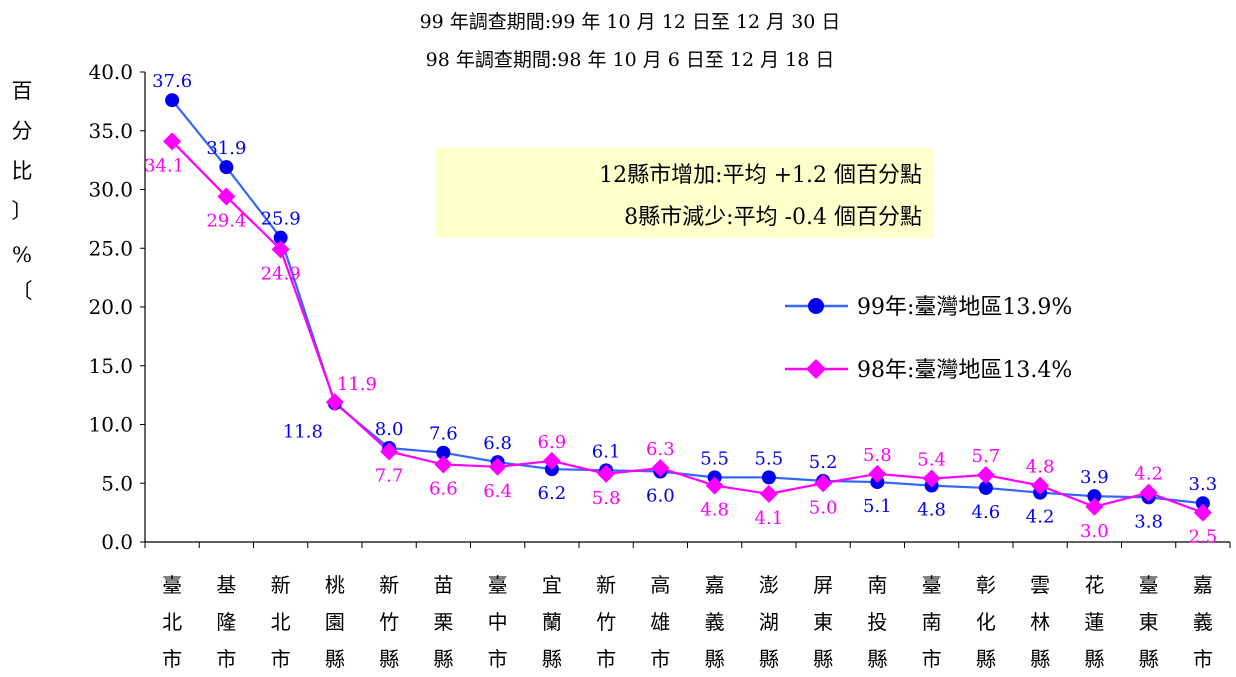  Describe the element at coordinates (443, 585) in the screenshot. I see `x-category-label: 苗` at that location.